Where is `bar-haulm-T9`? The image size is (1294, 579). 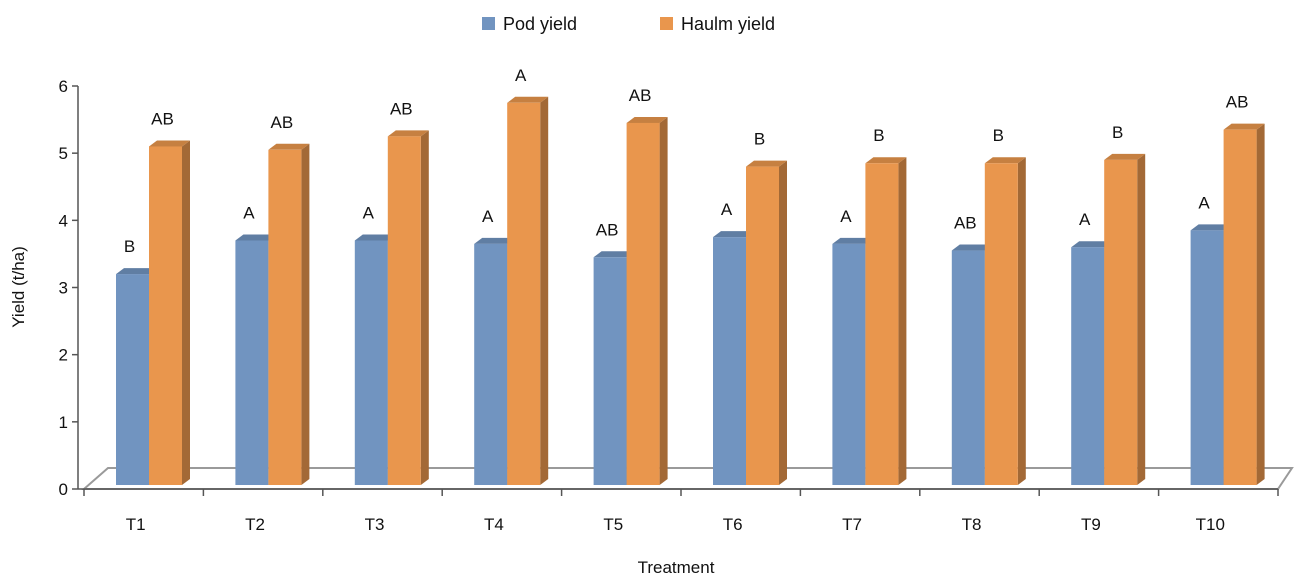
bar-haulm-T9 is located at coordinates (1125, 319).